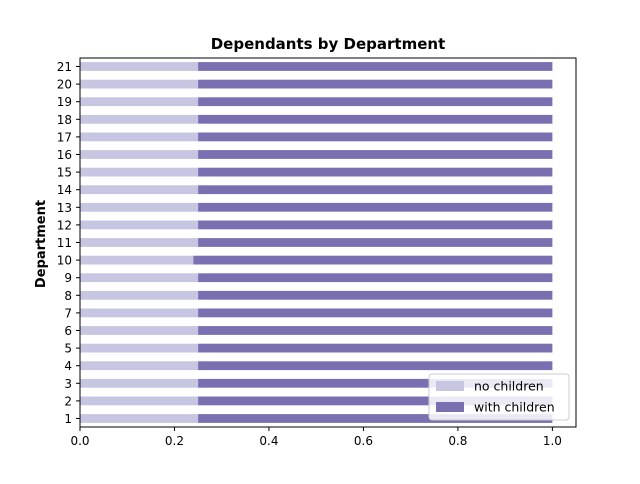 The width and height of the screenshot is (640, 484). What do you see at coordinates (174, 441) in the screenshot?
I see `x-tick-label: 0.2` at bounding box center [174, 441].